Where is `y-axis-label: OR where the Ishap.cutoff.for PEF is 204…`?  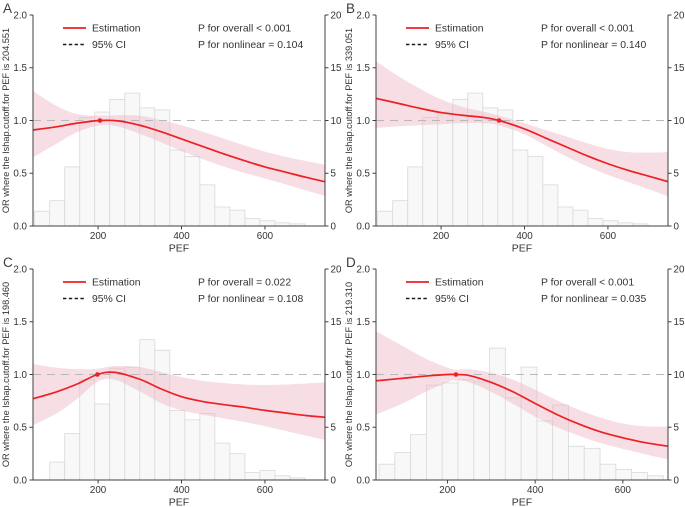 y-axis-label: OR where the Ishap.cutoff.for PEF is 204… is located at coordinates (6, 120).